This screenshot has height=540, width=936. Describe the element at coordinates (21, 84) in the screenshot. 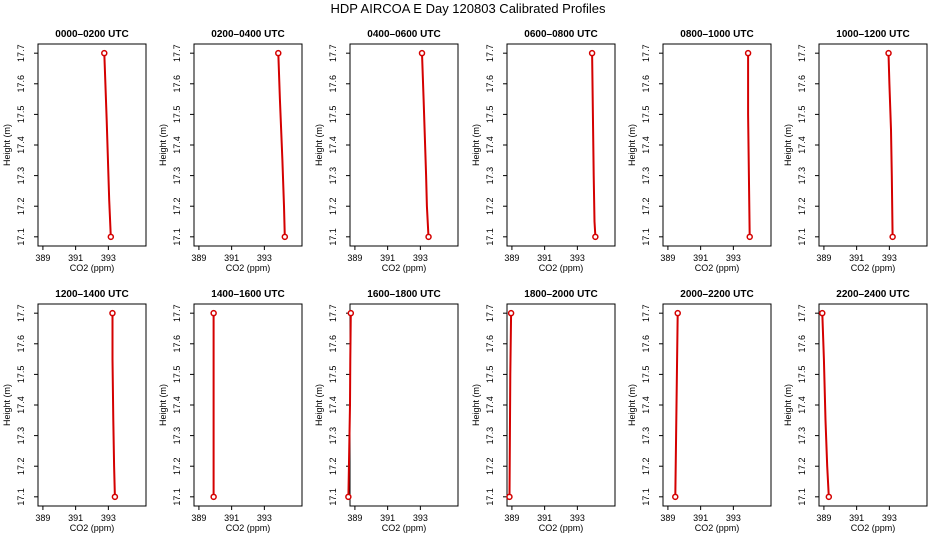

I see `y-tick-label: 17.6` at that location.